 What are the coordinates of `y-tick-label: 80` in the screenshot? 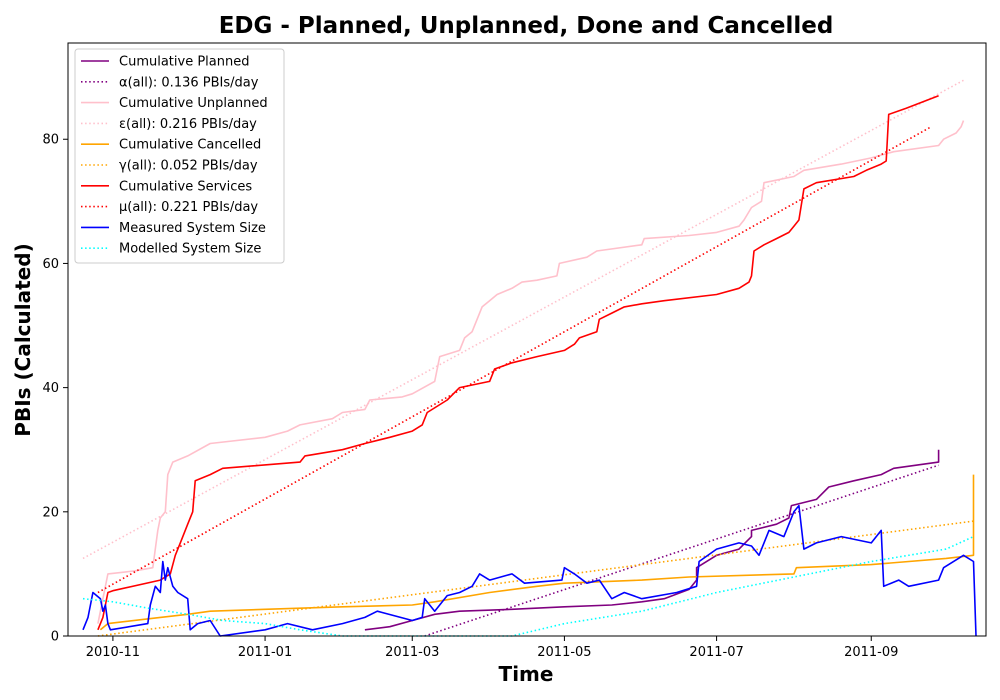 It's located at (50, 140).